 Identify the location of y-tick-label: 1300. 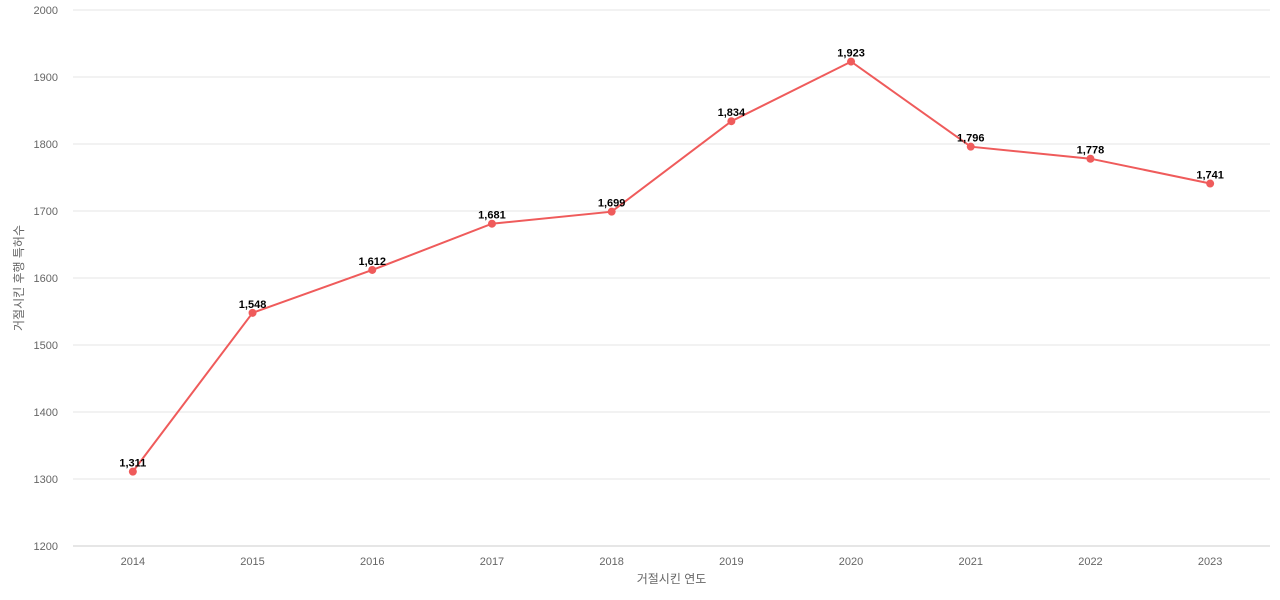
(46, 480).